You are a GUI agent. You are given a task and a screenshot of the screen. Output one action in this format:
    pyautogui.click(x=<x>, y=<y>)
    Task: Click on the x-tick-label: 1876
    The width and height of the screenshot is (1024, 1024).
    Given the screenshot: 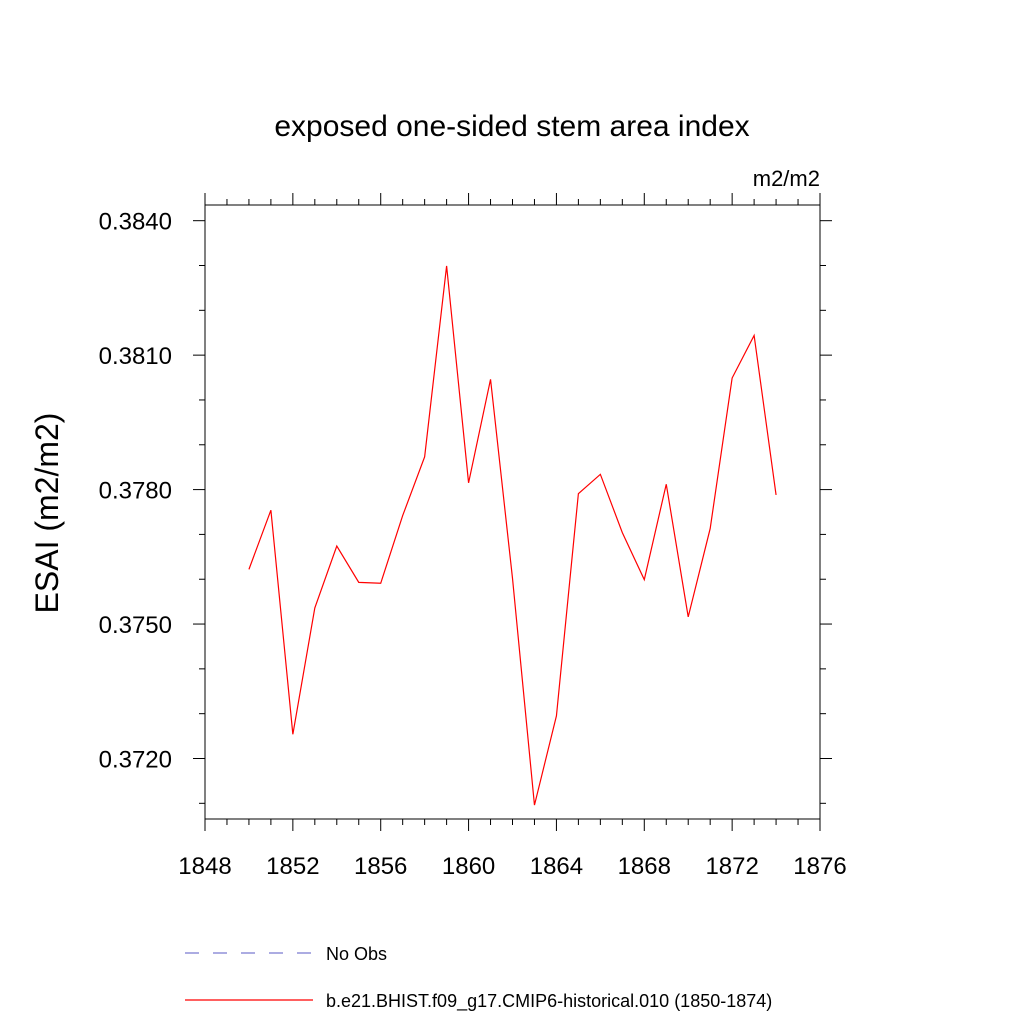 What is the action you would take?
    pyautogui.click(x=819, y=866)
    